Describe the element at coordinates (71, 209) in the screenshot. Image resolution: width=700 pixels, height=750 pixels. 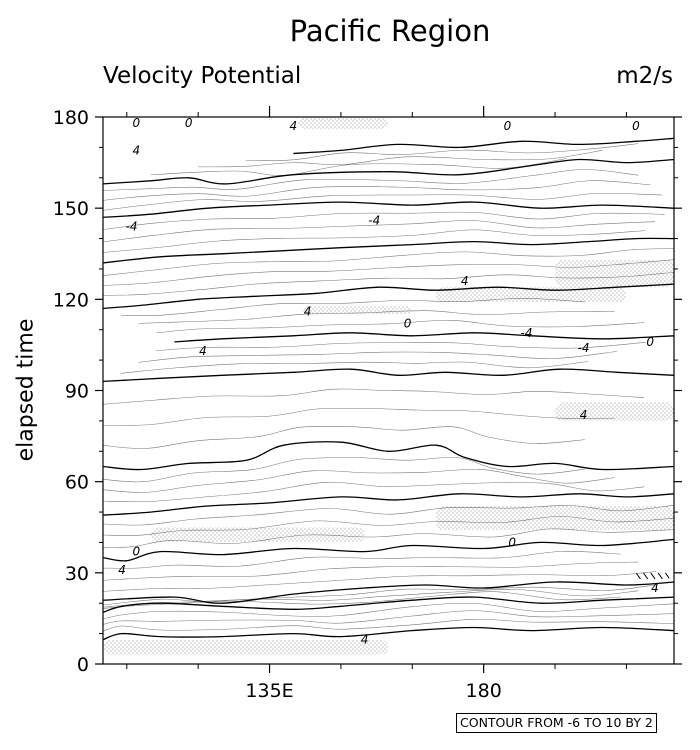
I see `y-tick-label: 150` at that location.